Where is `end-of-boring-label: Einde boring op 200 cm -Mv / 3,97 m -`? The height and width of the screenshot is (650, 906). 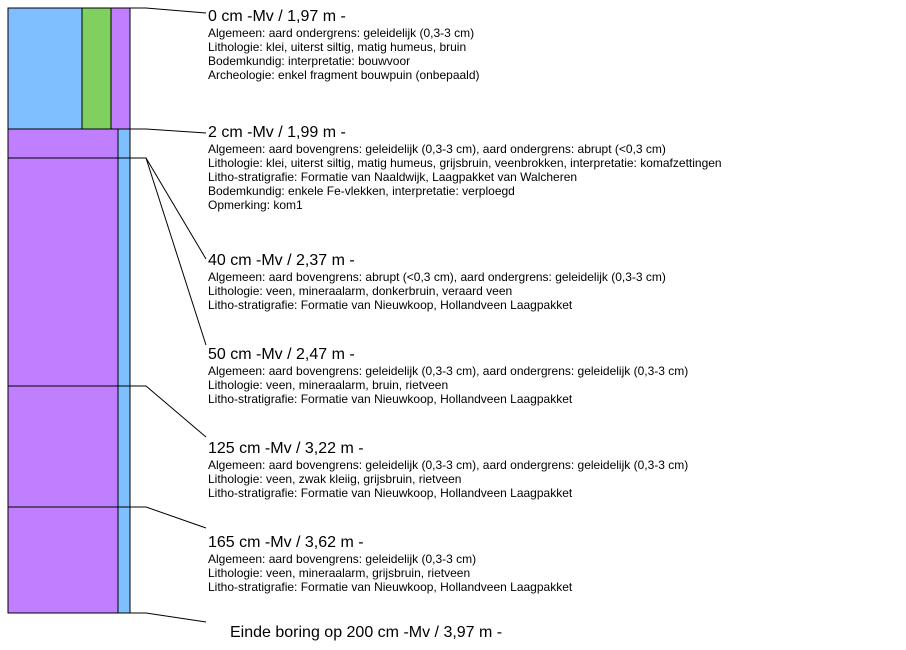
end-of-boring-label: Einde boring op 200 cm -Mv / 3,97 m - is located at coordinates (366, 632).